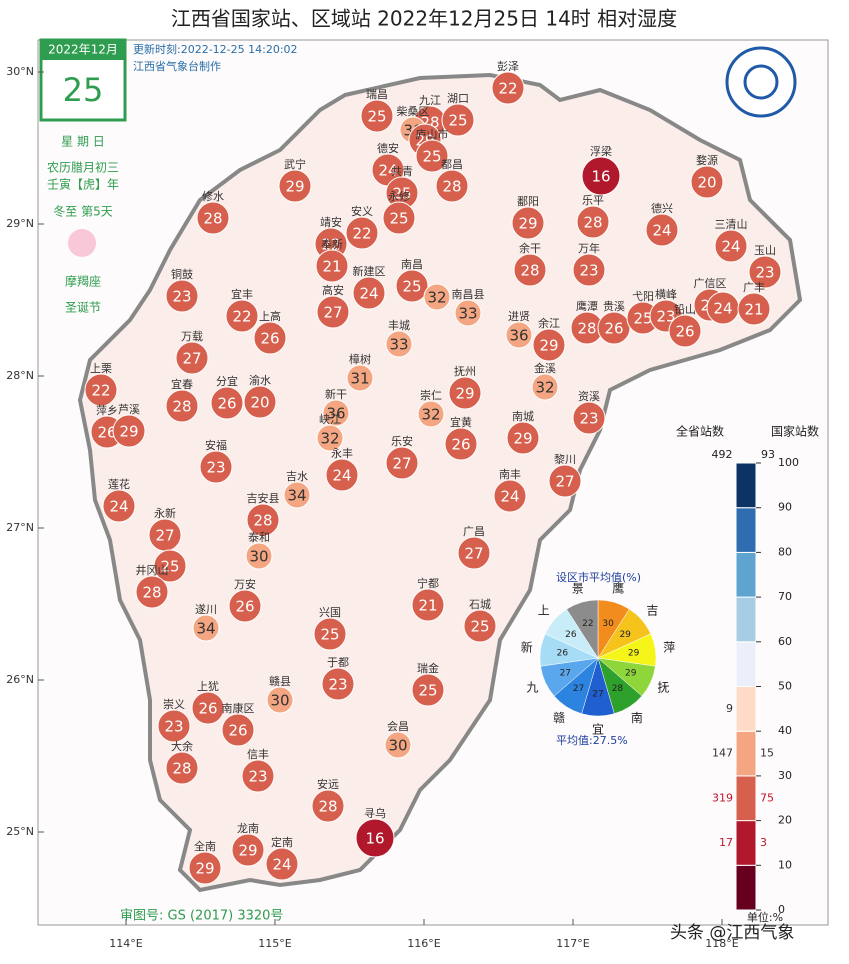 Image resolution: width=849 pixels, height=964 pixels. I want to click on station-name: 都昌, so click(452, 164).